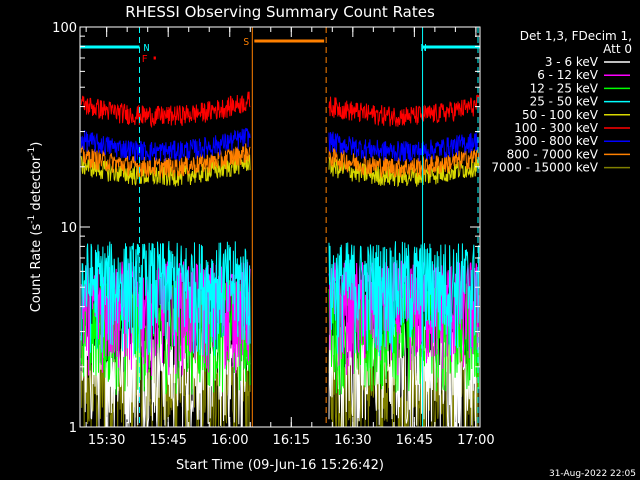 The width and height of the screenshot is (640, 480). I want to click on y-tick-label: 100, so click(64, 28).